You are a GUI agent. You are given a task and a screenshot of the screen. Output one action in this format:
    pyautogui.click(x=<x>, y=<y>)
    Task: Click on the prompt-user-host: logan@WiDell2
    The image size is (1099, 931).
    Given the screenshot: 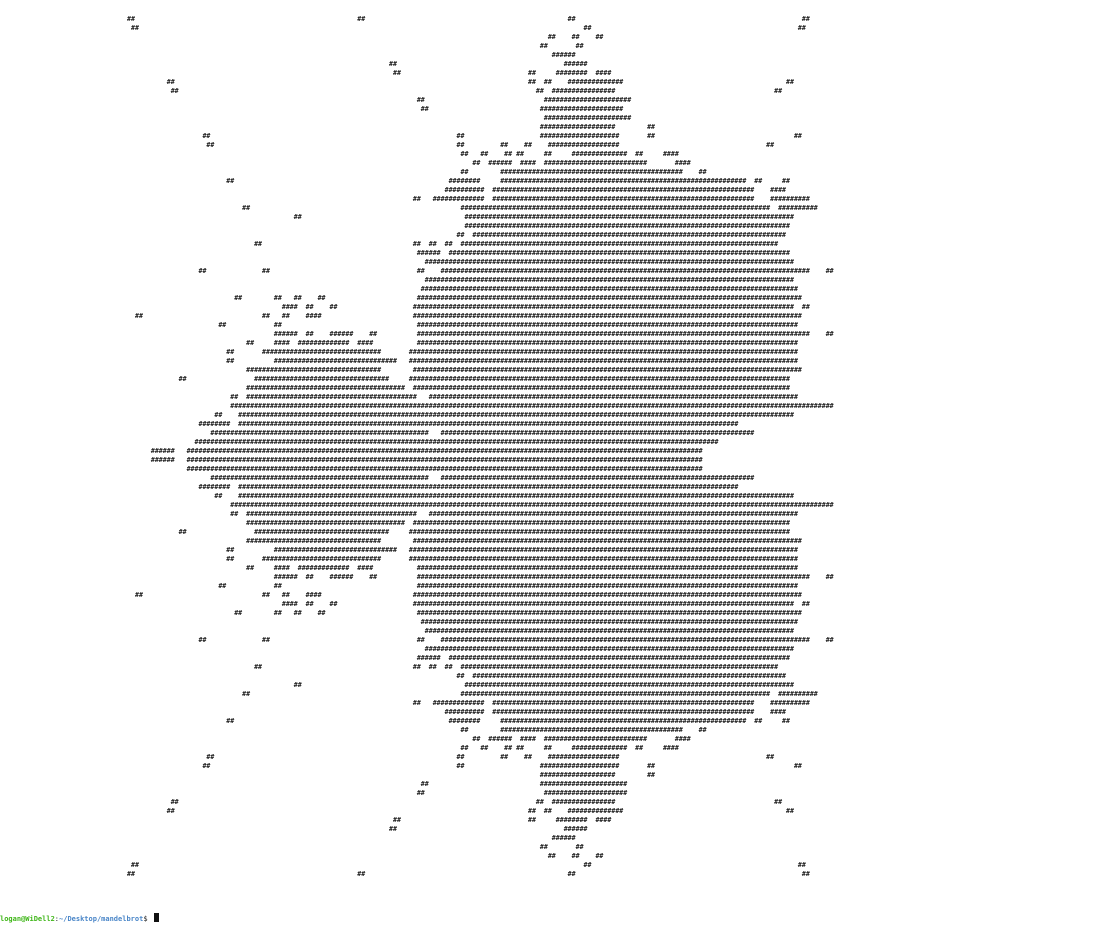 What is the action you would take?
    pyautogui.click(x=27, y=919)
    